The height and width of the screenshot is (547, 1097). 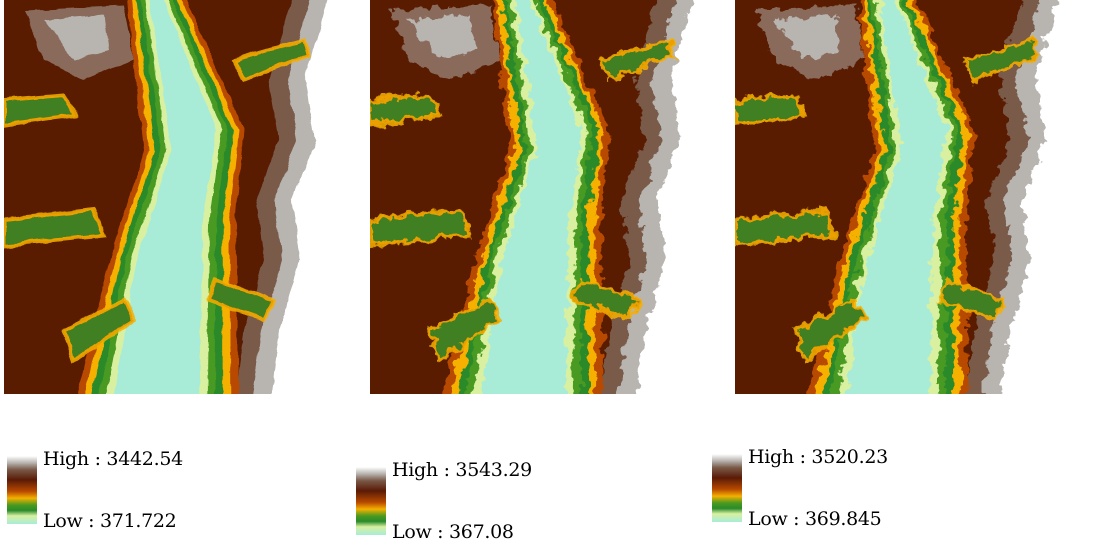 What do you see at coordinates (453, 532) in the screenshot?
I see `legend-low-label: Low : 367.08` at bounding box center [453, 532].